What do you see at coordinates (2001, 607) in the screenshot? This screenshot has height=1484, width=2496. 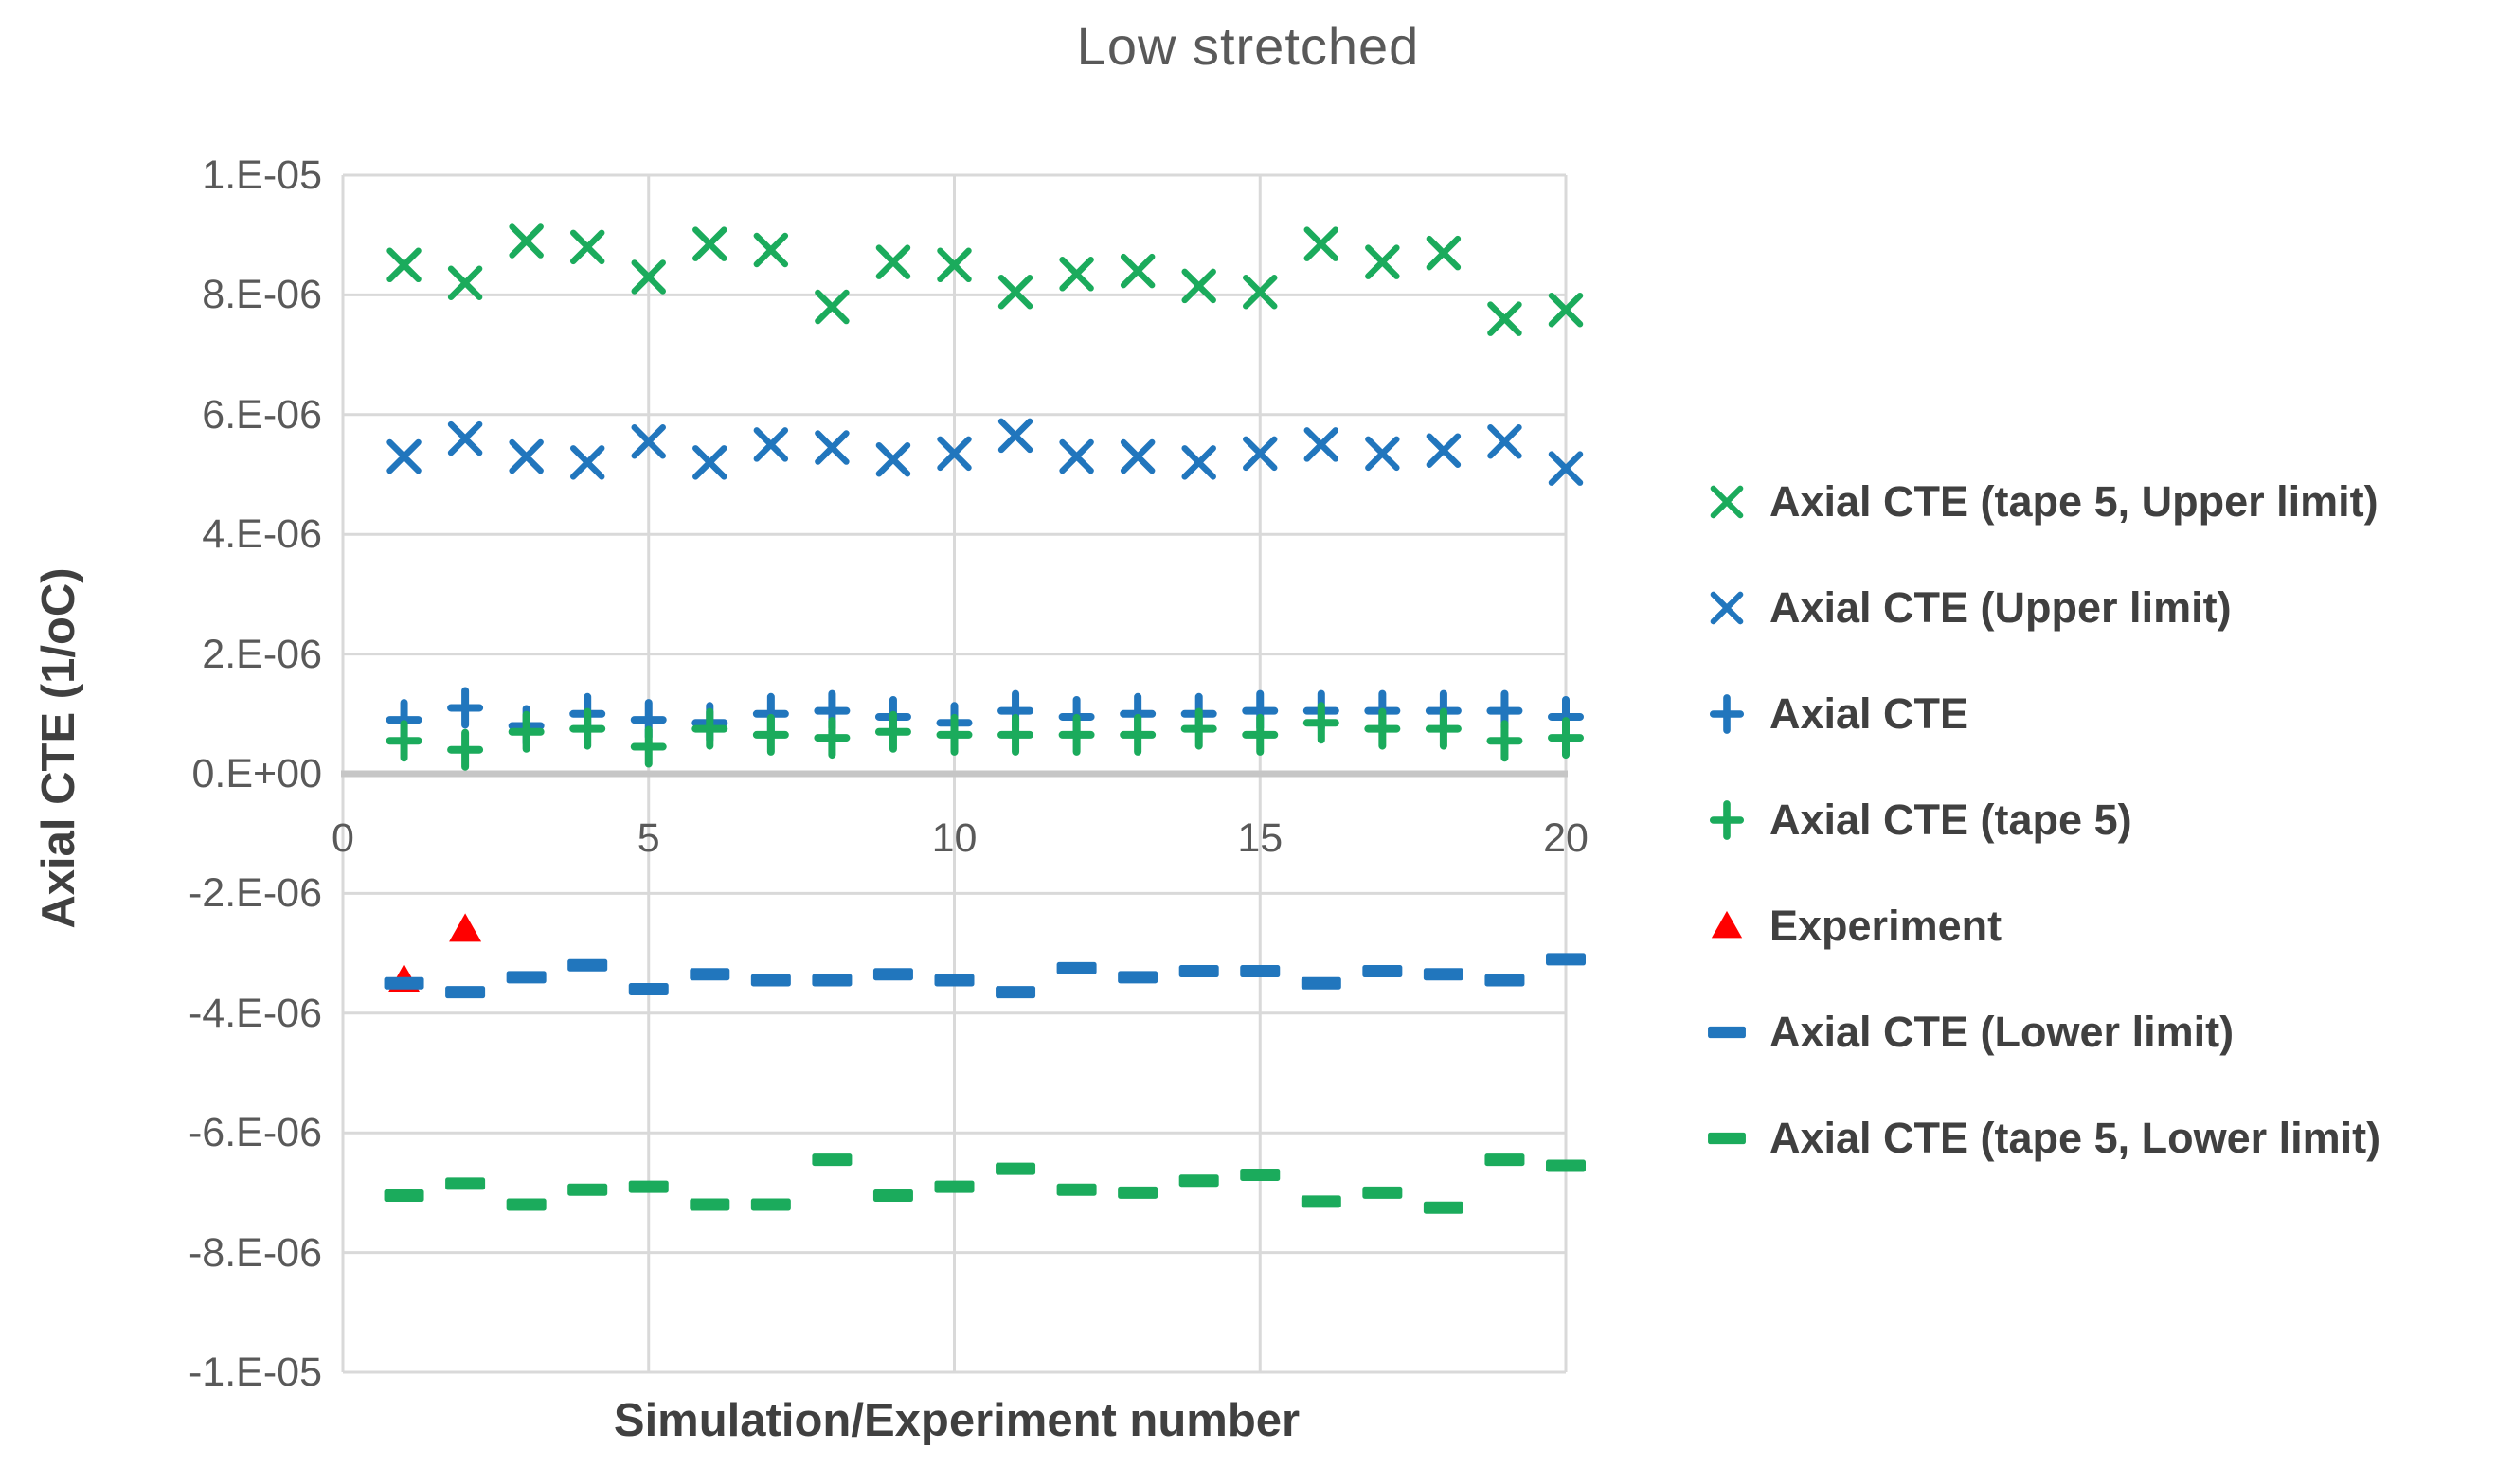 I see `legend-label: Axial CTE (Upper limit)` at bounding box center [2001, 607].